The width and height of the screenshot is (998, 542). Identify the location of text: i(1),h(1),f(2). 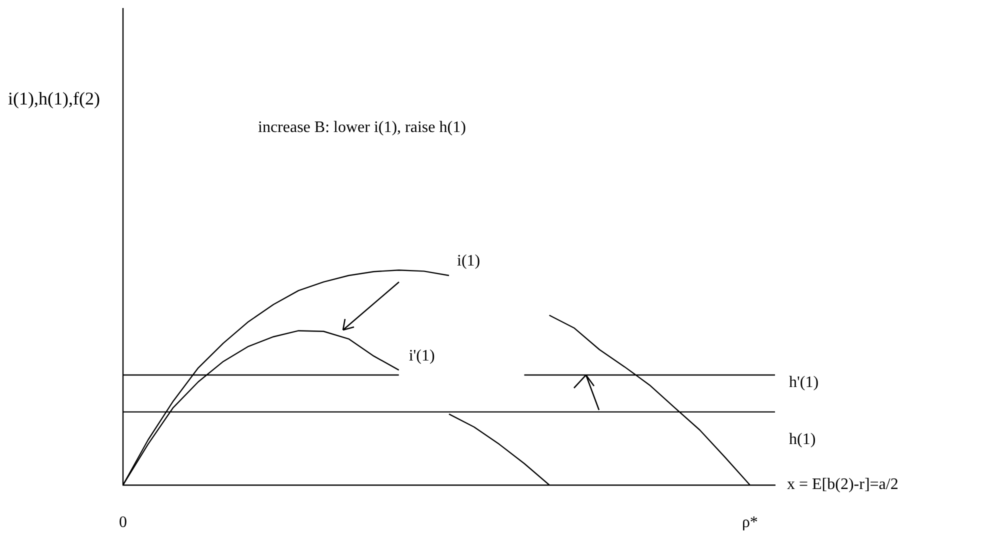
(54, 98).